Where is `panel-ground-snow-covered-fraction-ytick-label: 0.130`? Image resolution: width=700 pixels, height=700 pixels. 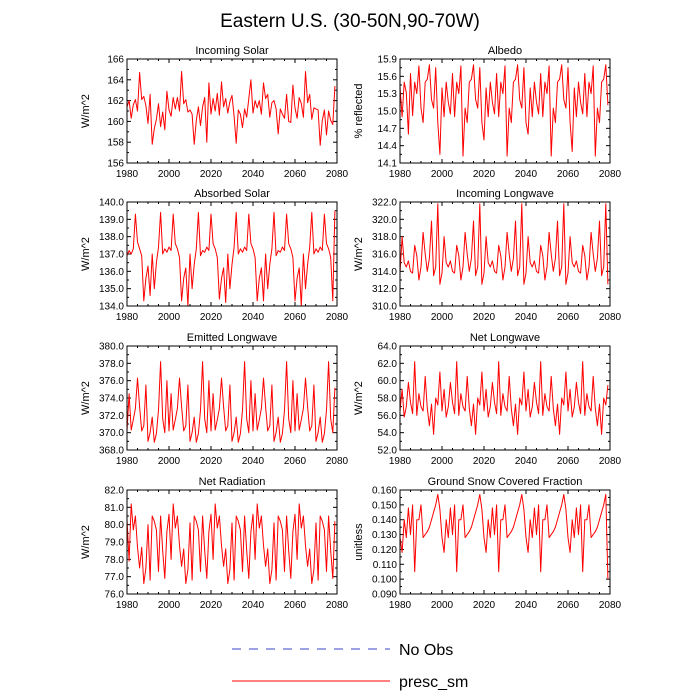
panel-ground-snow-covered-fraction-ytick-label: 0.130 is located at coordinates (384, 535).